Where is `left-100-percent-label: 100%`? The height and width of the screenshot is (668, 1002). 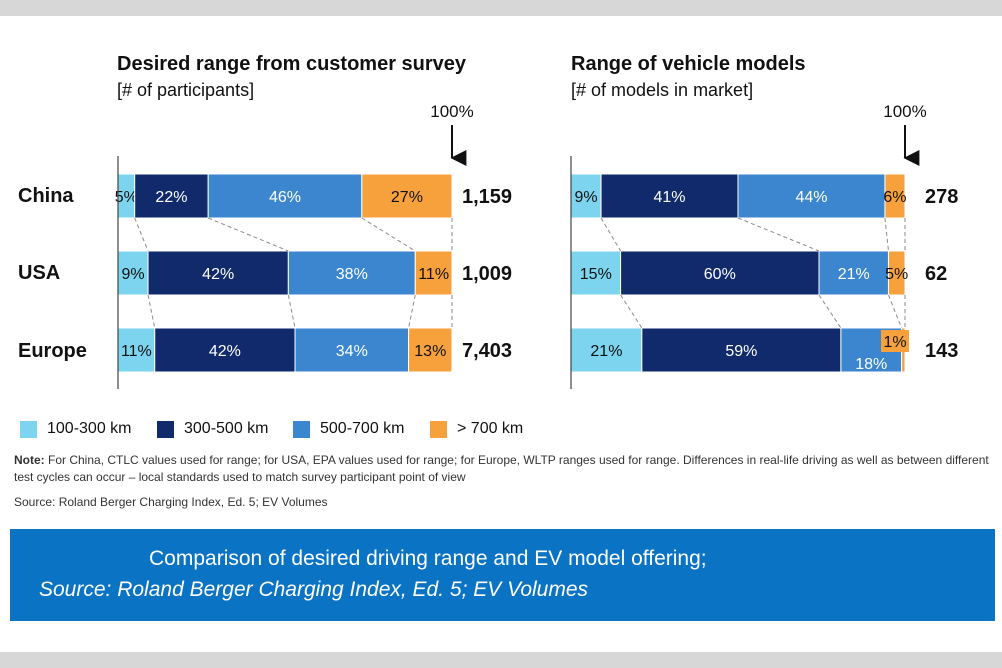
left-100-percent-label: 100% is located at coordinates (451, 111).